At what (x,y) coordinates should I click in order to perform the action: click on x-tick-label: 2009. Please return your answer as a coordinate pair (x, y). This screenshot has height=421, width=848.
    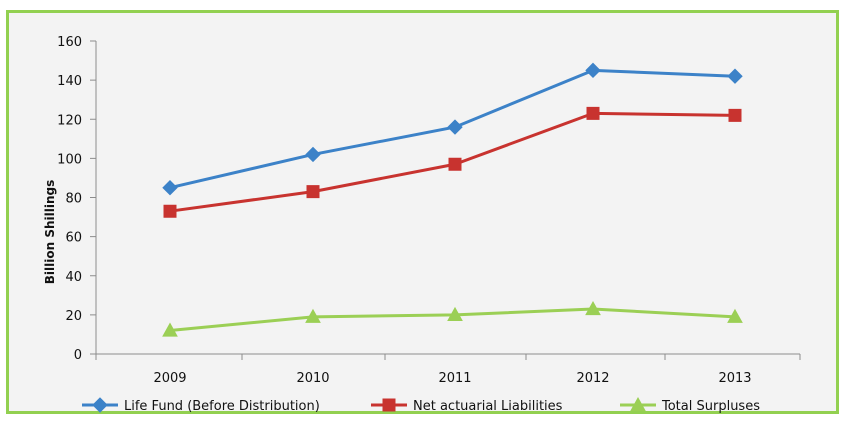
    Looking at the image, I should click on (169, 378).